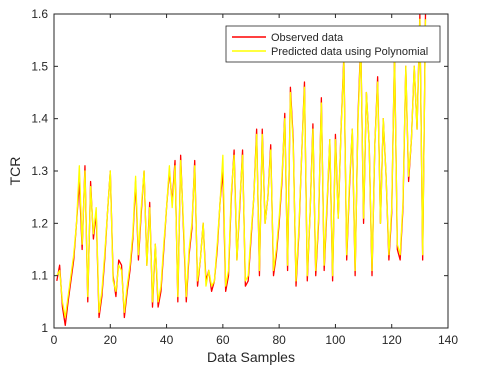  I want to click on y-tick-label: 1, so click(44, 328).